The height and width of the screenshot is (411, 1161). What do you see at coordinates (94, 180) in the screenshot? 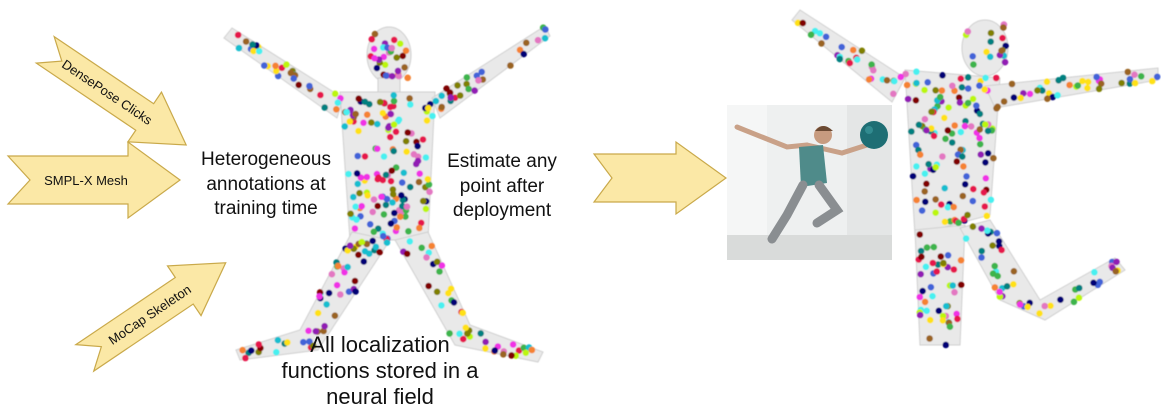
I see `arrow-smplx: SMPL-X Mesh` at bounding box center [94, 180].